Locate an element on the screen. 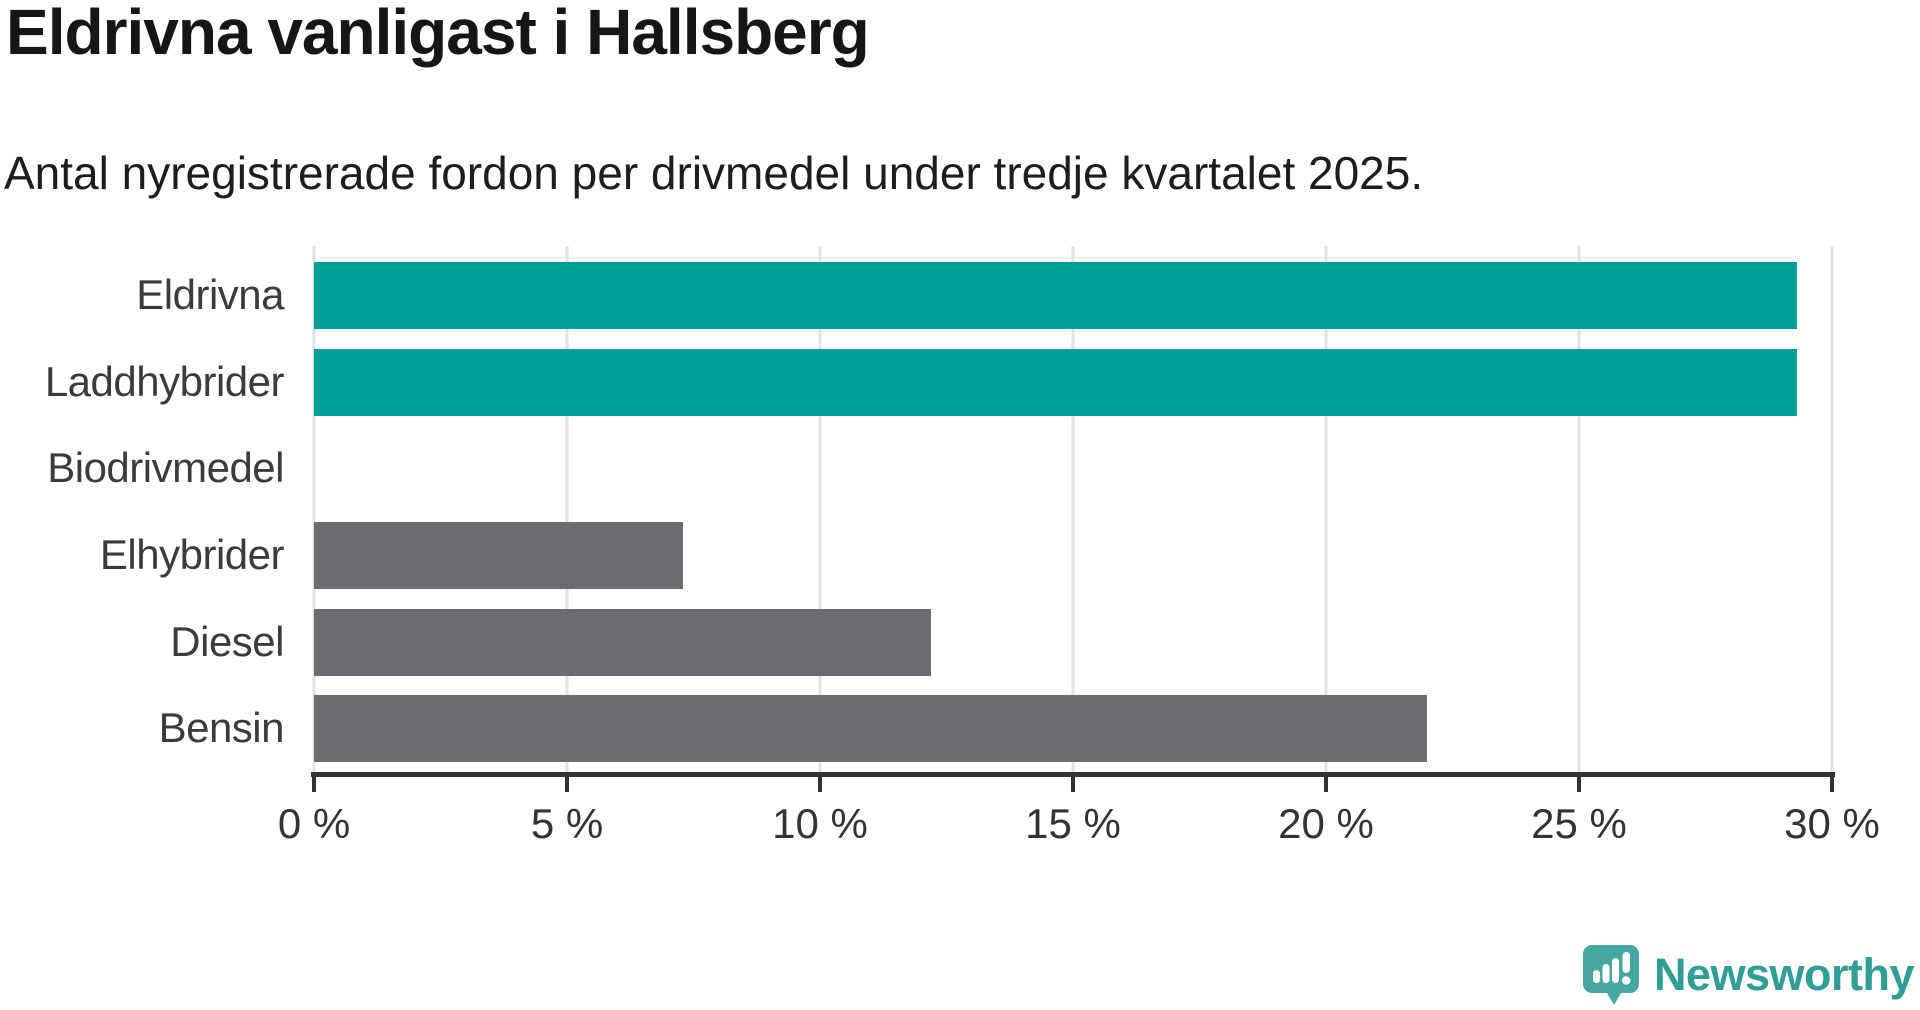 The height and width of the screenshot is (1010, 1920). x-tick-label: 0 % is located at coordinates (314, 823).